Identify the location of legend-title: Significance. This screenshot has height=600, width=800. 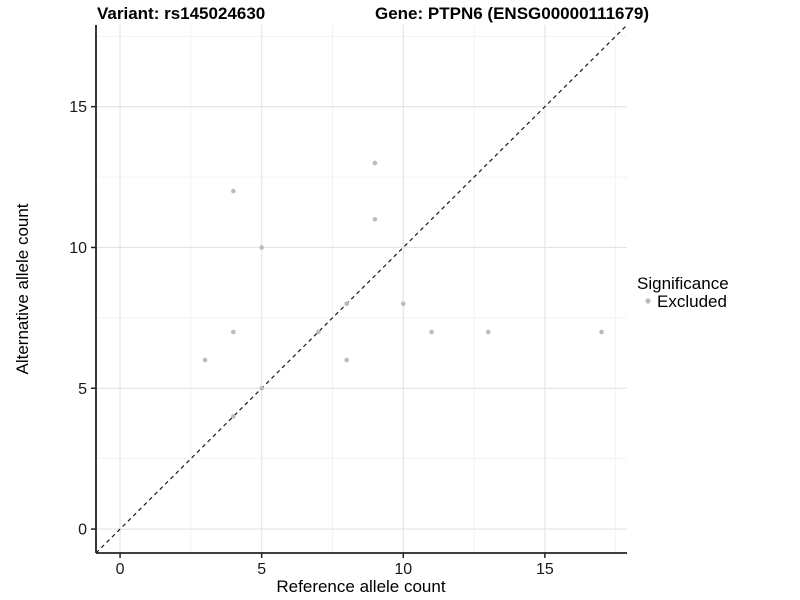
(683, 283).